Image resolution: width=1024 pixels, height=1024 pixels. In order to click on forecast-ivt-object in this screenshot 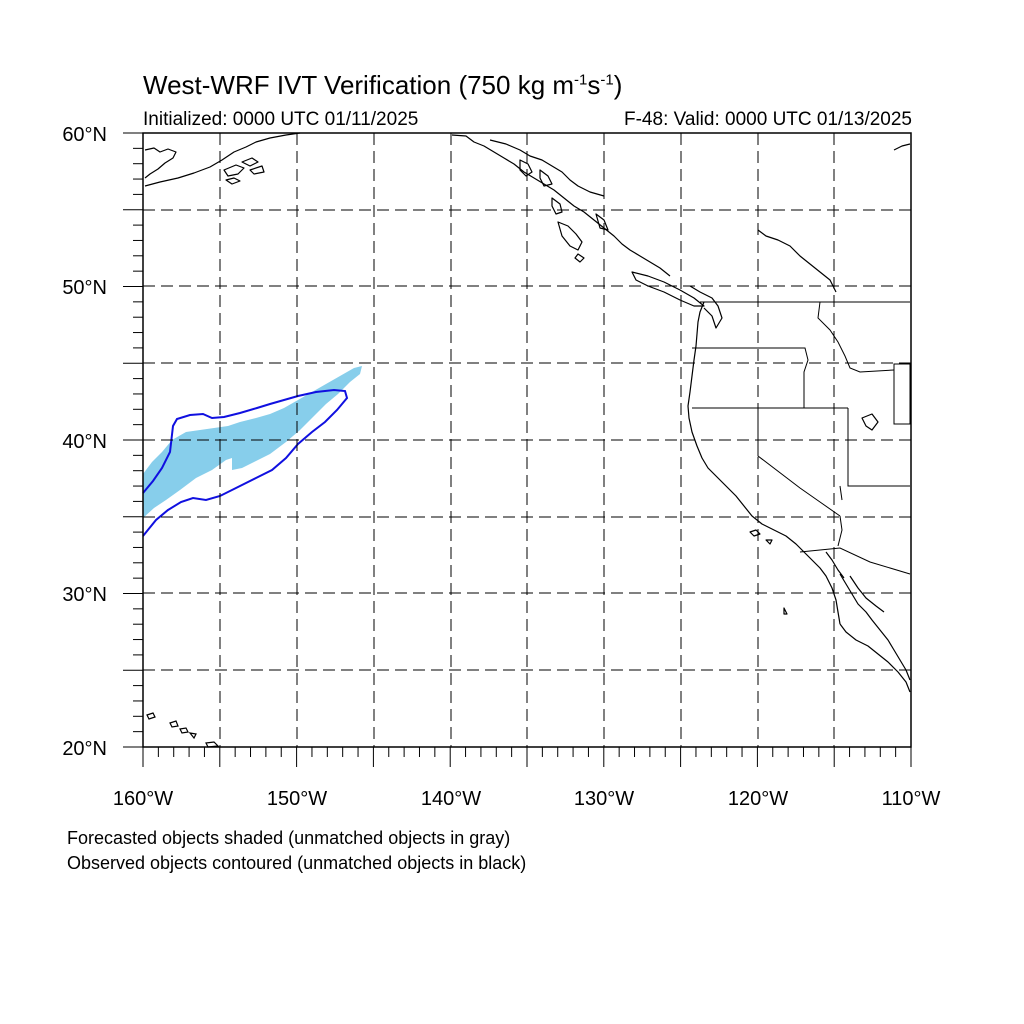, I will do `click(252, 442)`.